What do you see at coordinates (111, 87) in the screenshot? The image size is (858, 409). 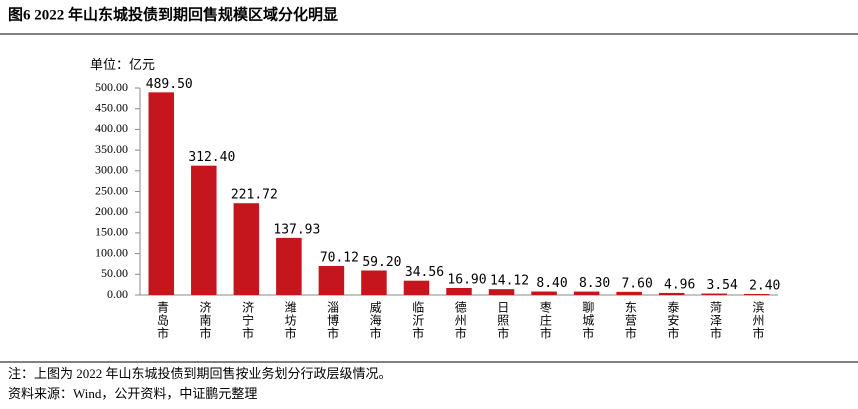 I see `y-tick-label: 500.00` at bounding box center [111, 87].